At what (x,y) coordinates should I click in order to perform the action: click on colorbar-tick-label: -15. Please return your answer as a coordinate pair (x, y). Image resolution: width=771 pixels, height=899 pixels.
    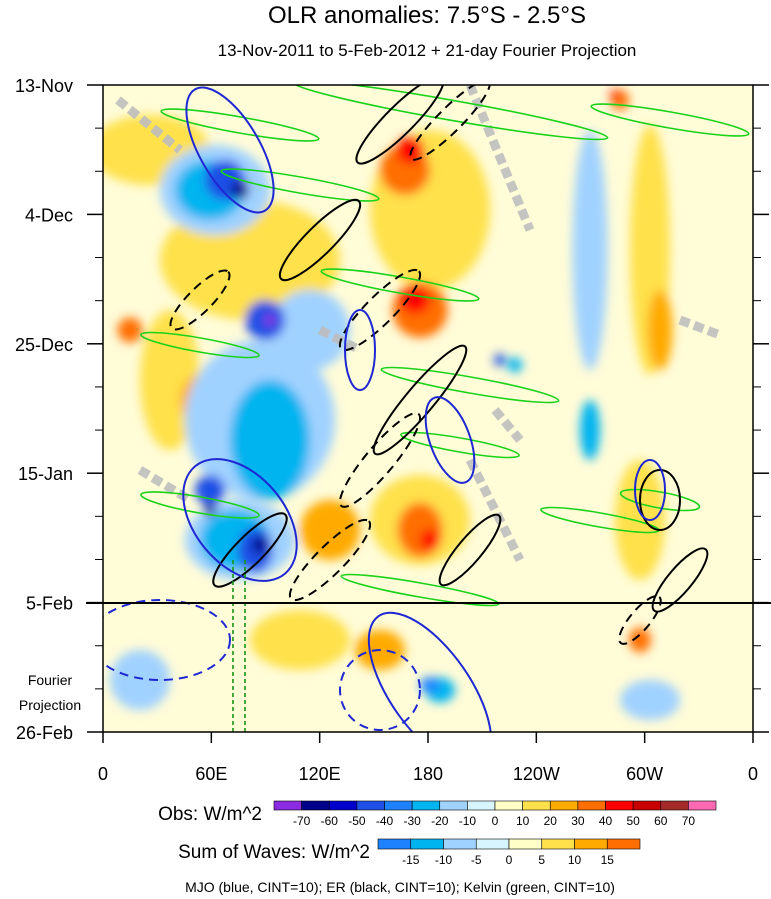
    Looking at the image, I should click on (411, 860).